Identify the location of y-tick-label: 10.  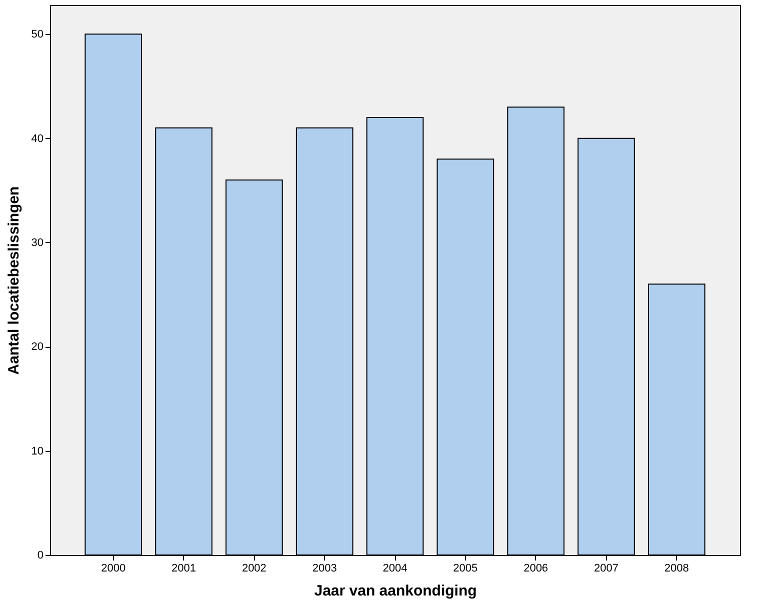
(37, 451).